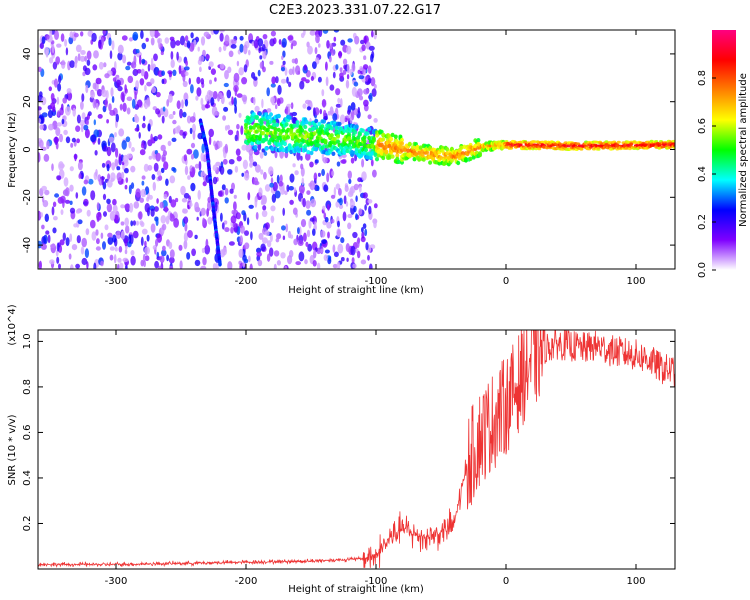 Image resolution: width=750 pixels, height=600 pixels. Describe the element at coordinates (12, 449) in the screenshot. I see `snr-y-label: SNR (10 * v/v)` at that location.